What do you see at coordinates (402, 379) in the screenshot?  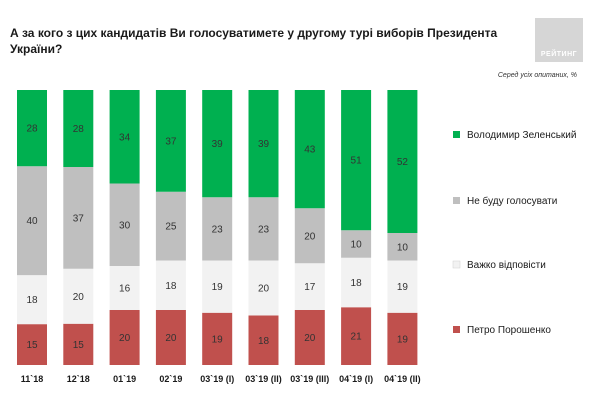 I see `x-tick-label: 04`19 (II)` at bounding box center [402, 379].